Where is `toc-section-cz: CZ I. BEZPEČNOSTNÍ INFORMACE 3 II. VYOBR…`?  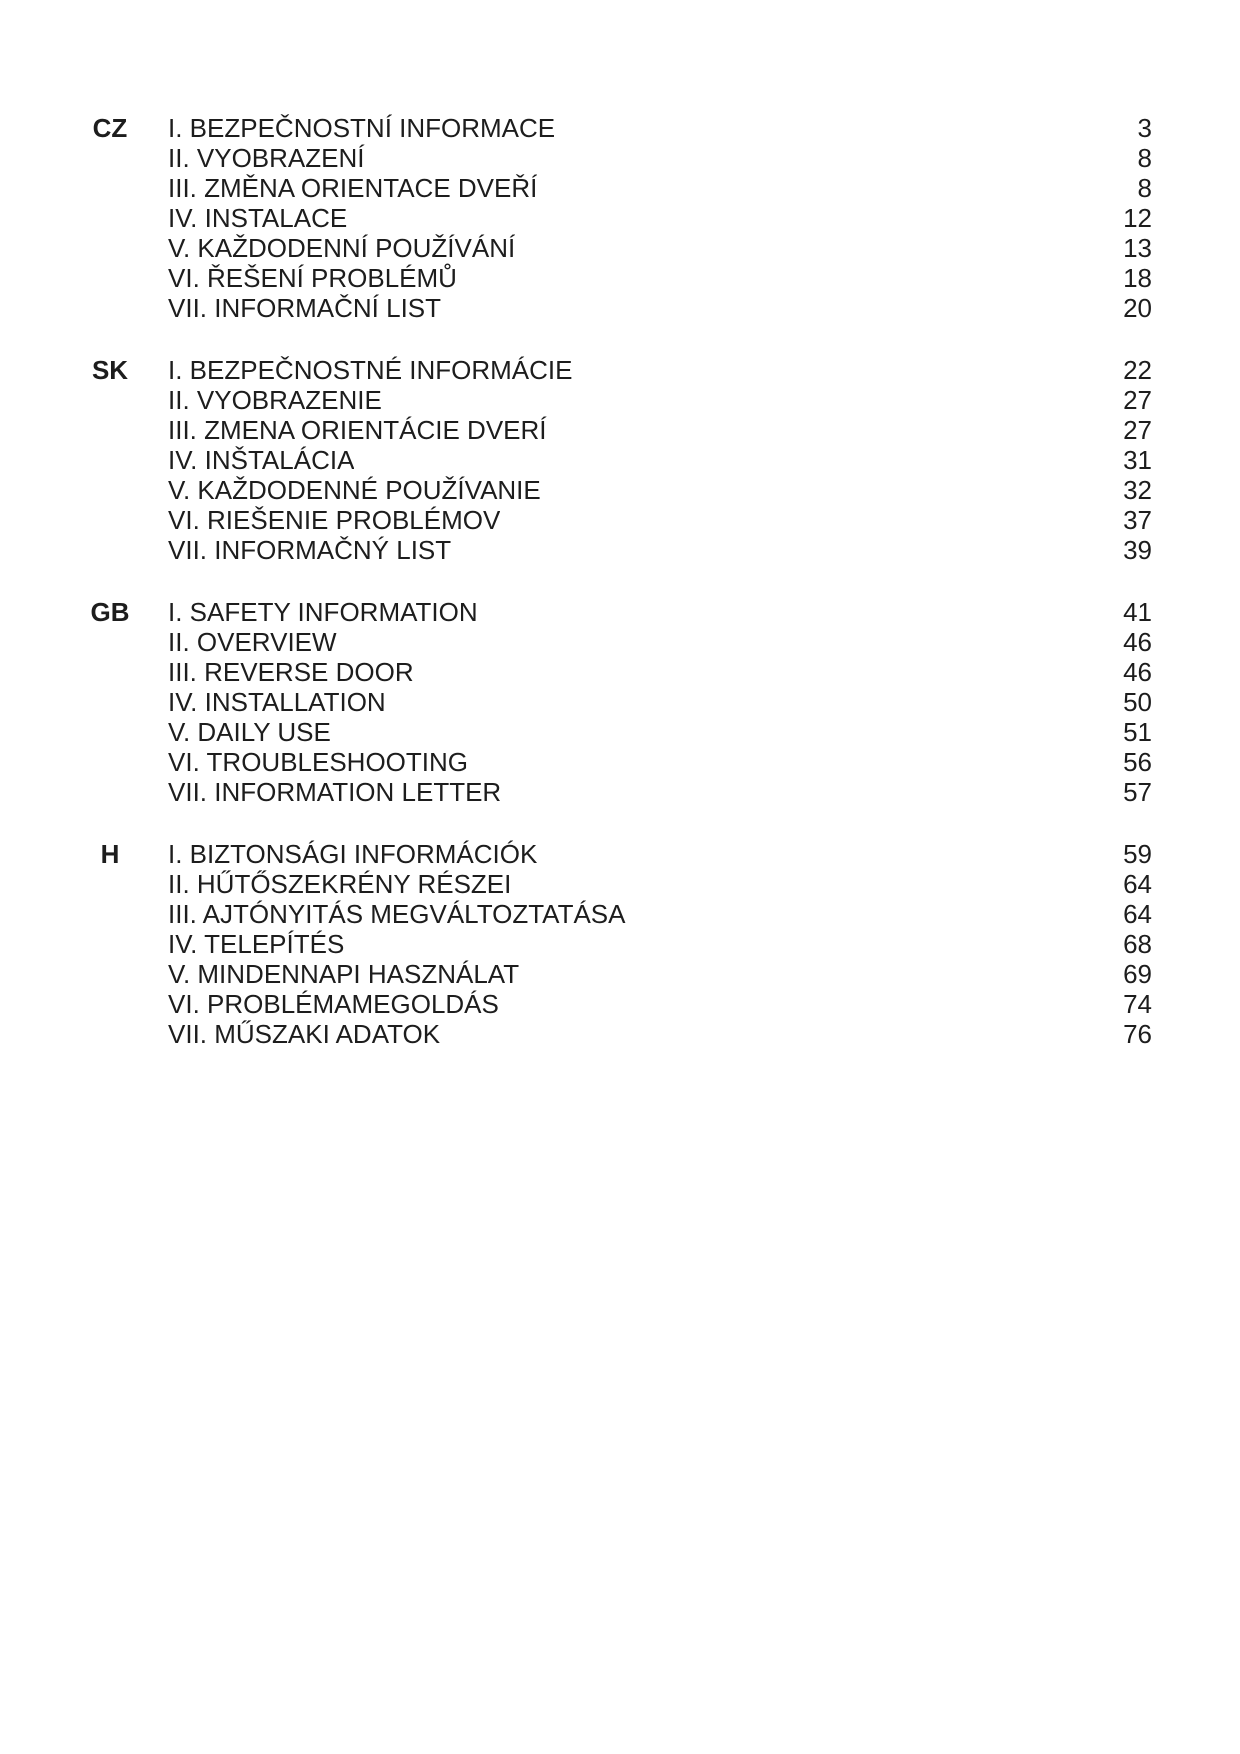
toc-section-cz: CZ I. BEZPEČNOSTNÍ INFORMACE 3 II. VYOBR… is located at coordinates (620, 218).